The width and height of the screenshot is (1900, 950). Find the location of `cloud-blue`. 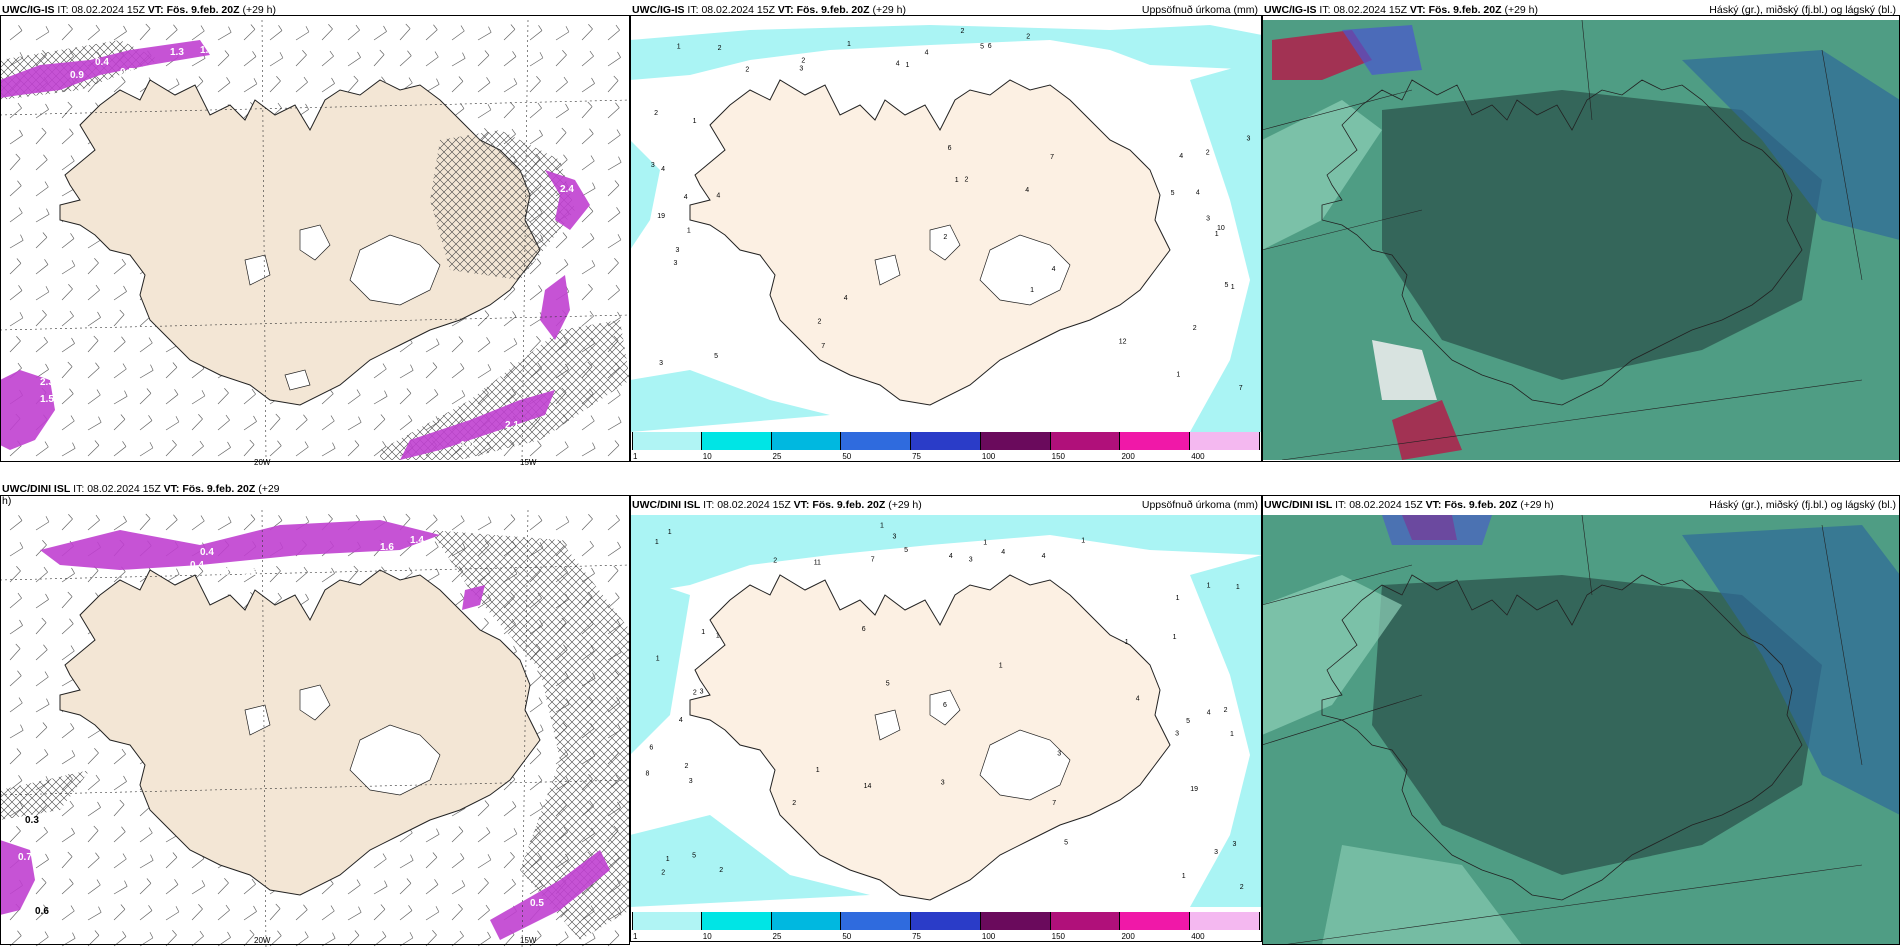

cloud-blue is located at coordinates (1791, 145).